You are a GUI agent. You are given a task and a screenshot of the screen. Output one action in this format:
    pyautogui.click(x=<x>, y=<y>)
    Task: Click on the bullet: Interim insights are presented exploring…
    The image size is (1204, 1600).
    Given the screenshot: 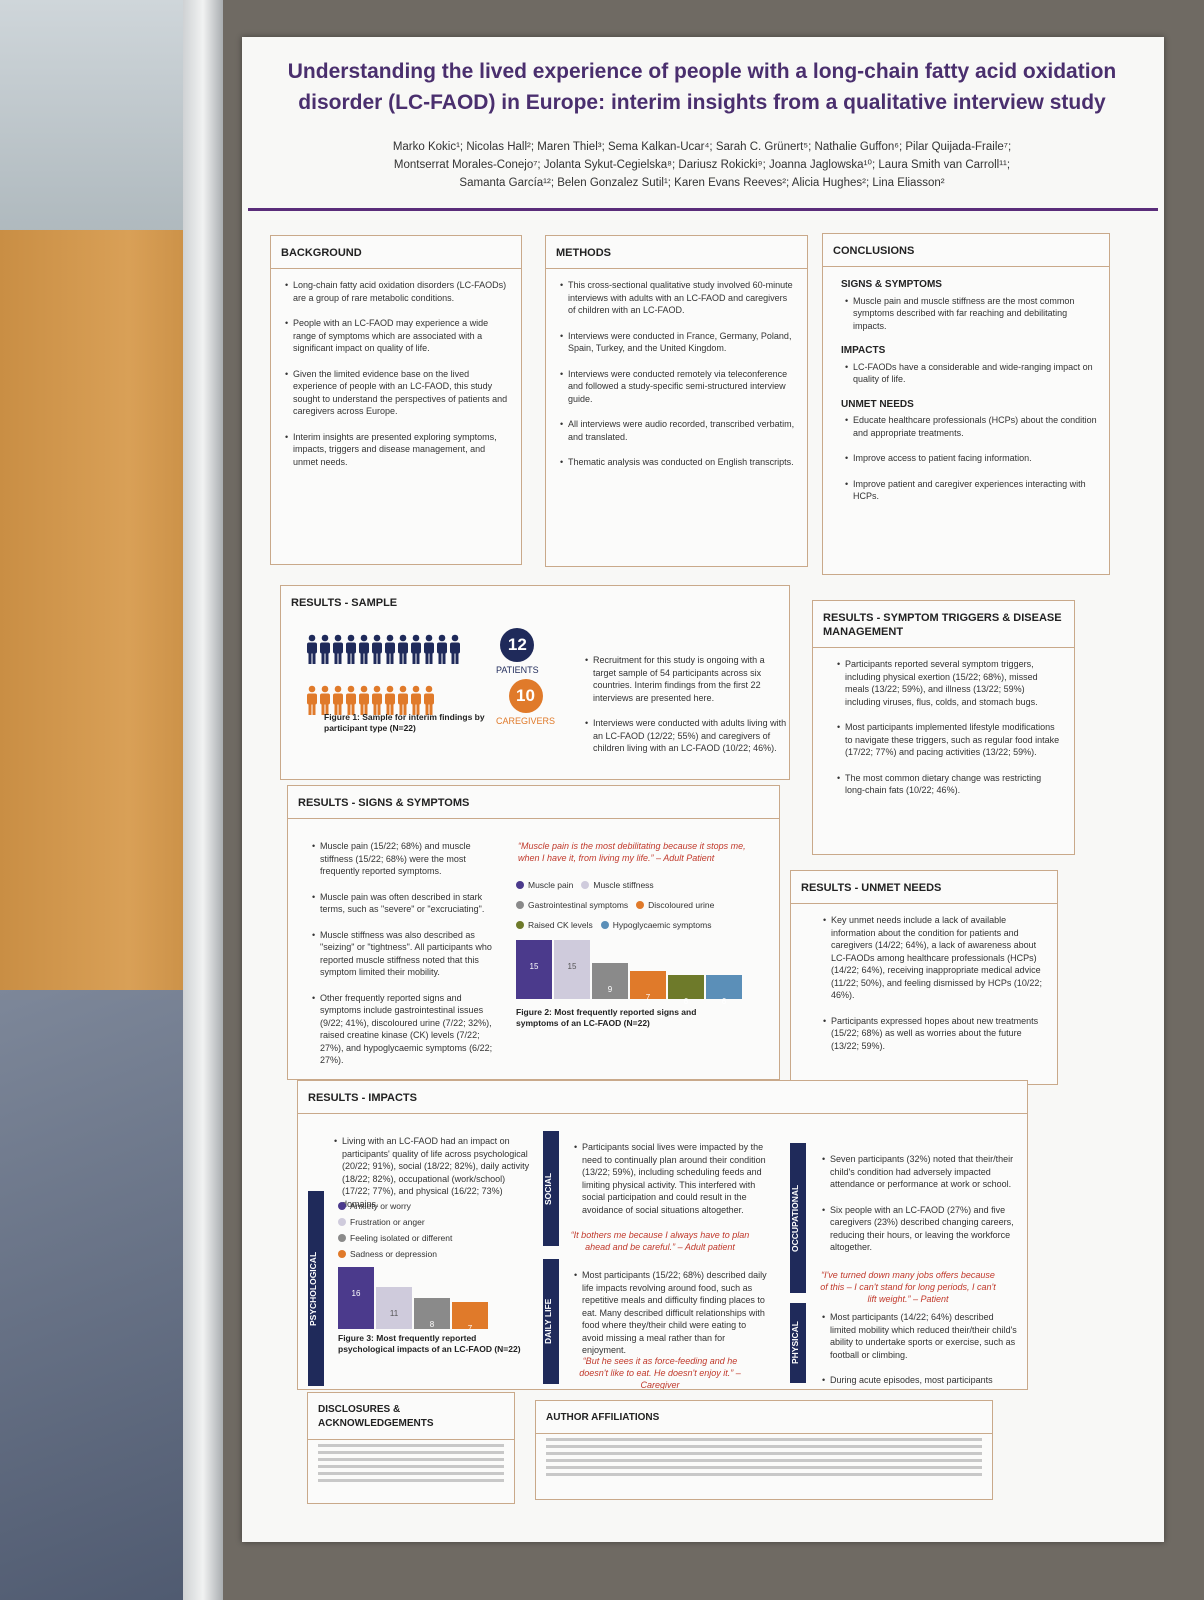 What is the action you would take?
    pyautogui.click(x=397, y=450)
    